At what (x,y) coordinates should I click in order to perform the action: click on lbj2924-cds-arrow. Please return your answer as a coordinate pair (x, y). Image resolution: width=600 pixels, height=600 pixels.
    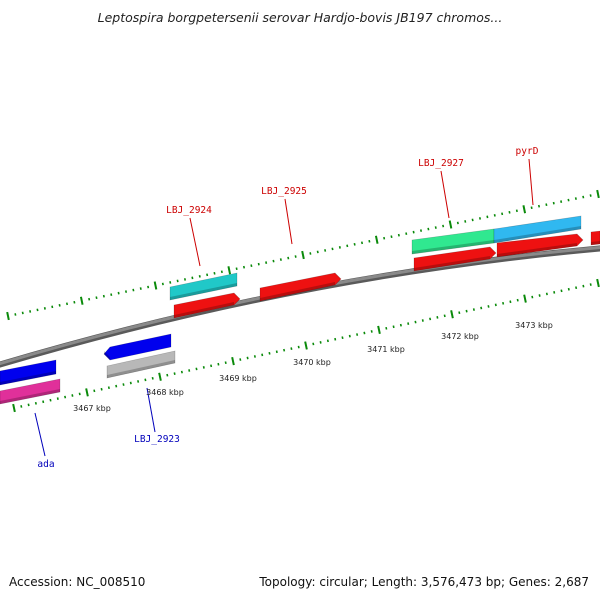
    Looking at the image, I should click on (207, 305).